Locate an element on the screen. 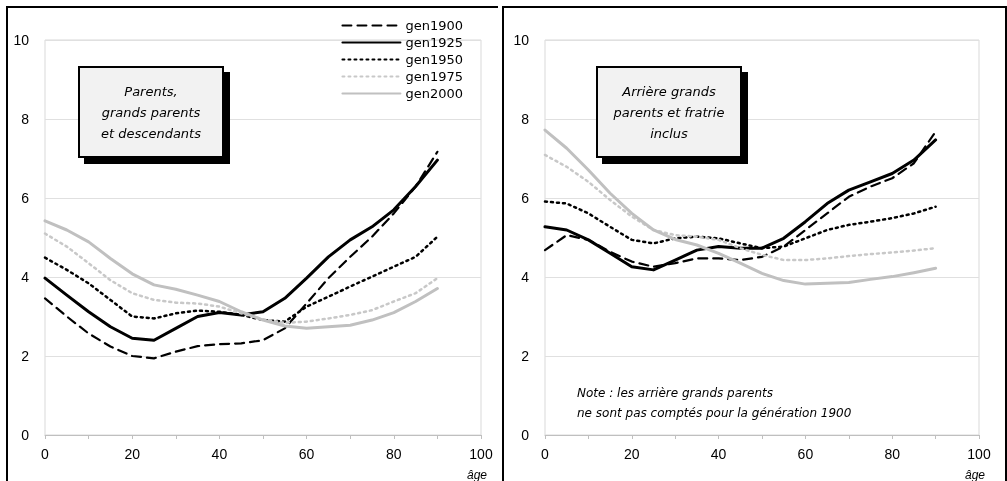  legend-label: gen1925 is located at coordinates (434, 42).